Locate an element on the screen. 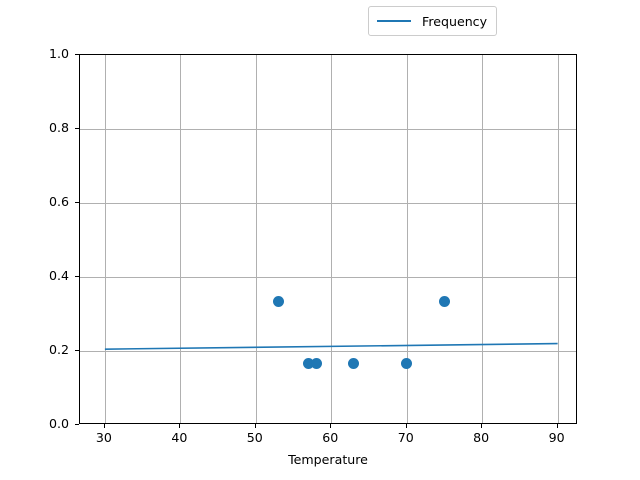  x-tick-label: 80 is located at coordinates (481, 437).